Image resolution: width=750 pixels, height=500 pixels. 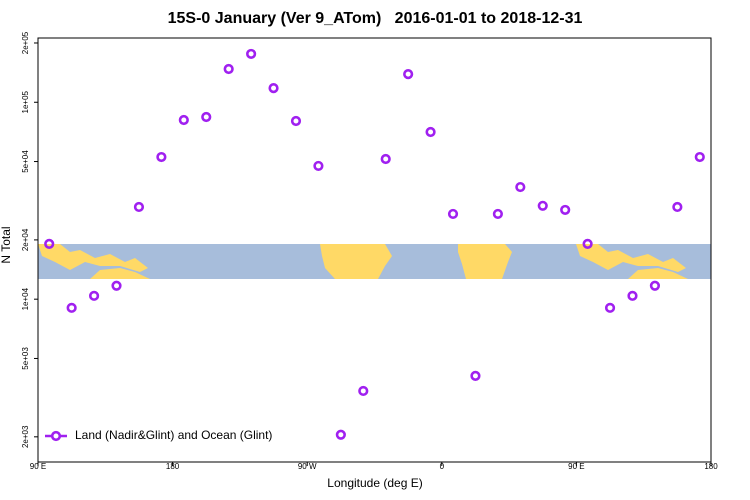 What do you see at coordinates (25, 101) in the screenshot?
I see `y-tick-label: 1e+05` at bounding box center [25, 101].